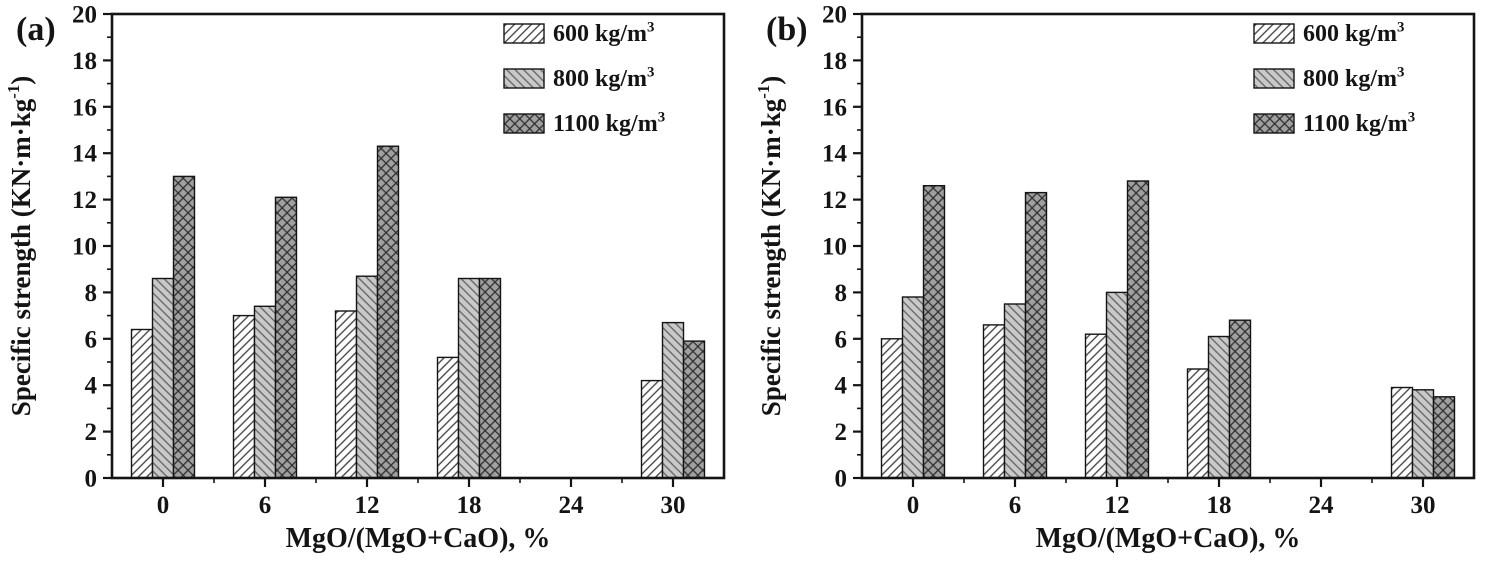  I want to click on panel-label: (b), so click(787, 29).